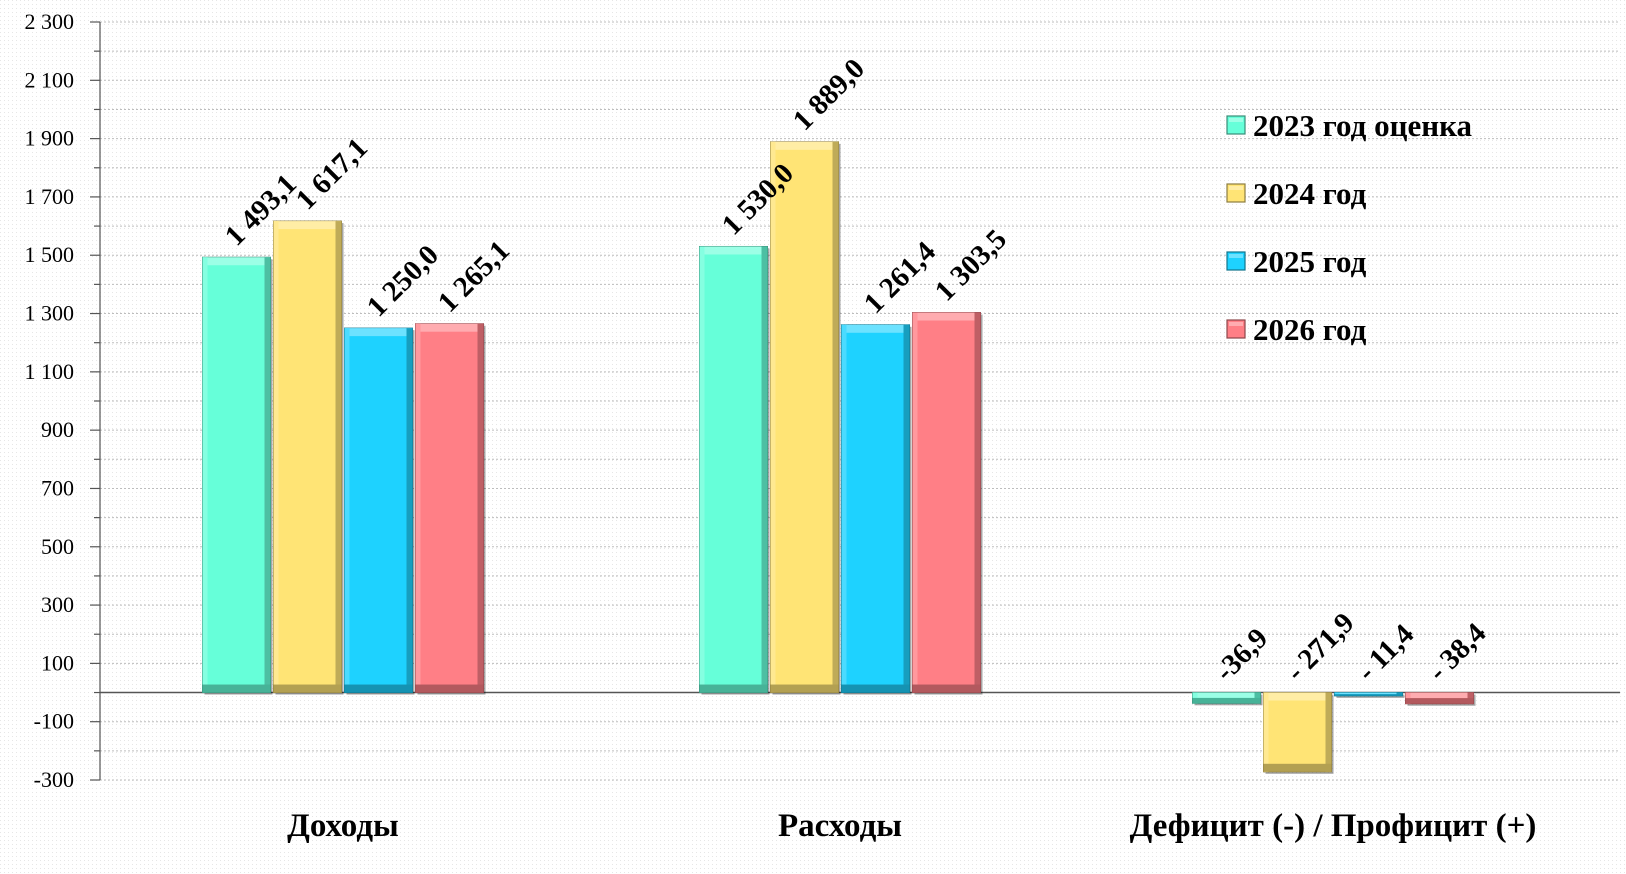 The width and height of the screenshot is (1626, 874). Describe the element at coordinates (1310, 261) in the screenshot. I see `legend-label: 2025 год` at that location.